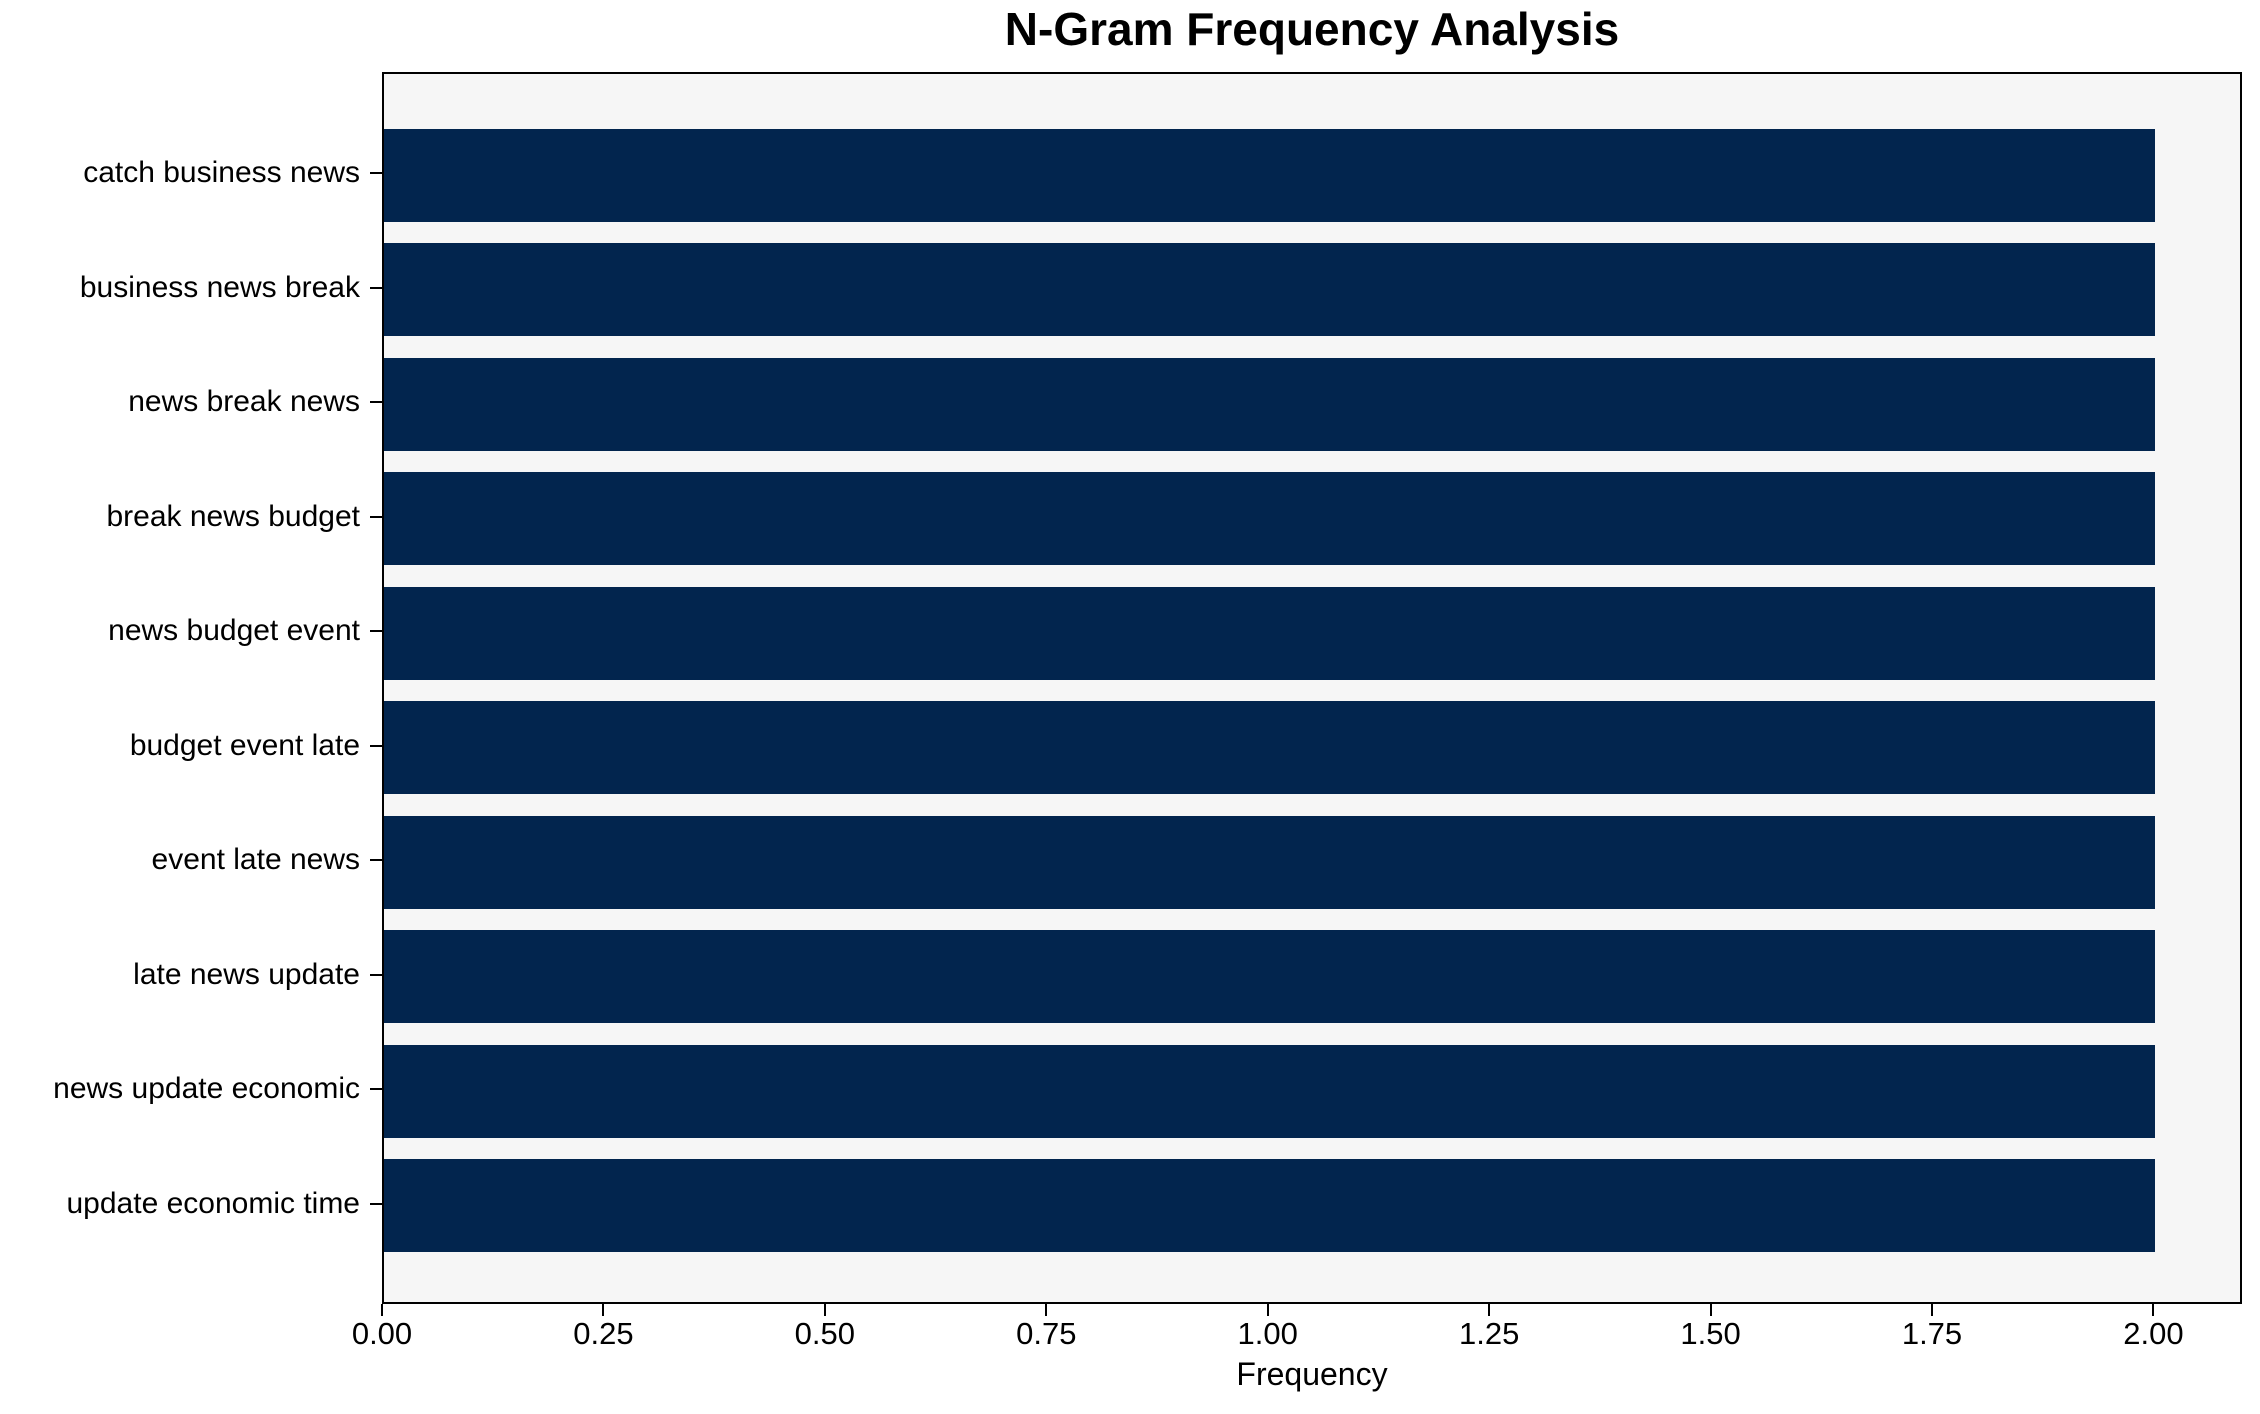 The height and width of the screenshot is (1414, 2260). Describe the element at coordinates (1932, 1333) in the screenshot. I see `x-tick-label: 1.75` at that location.